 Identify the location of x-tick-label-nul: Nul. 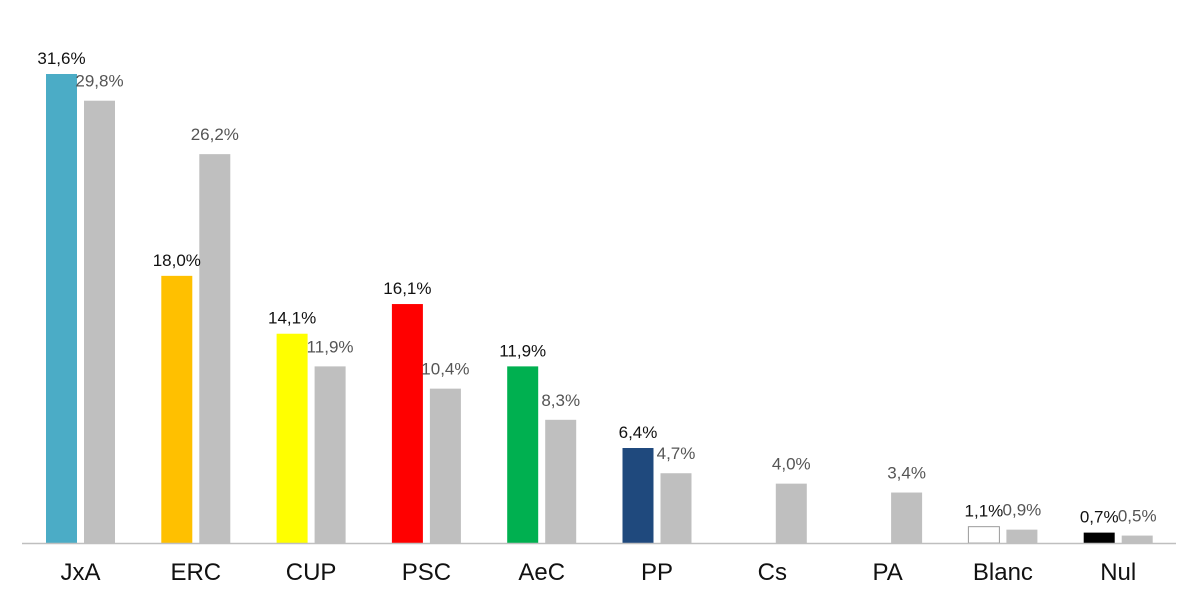
(1118, 572).